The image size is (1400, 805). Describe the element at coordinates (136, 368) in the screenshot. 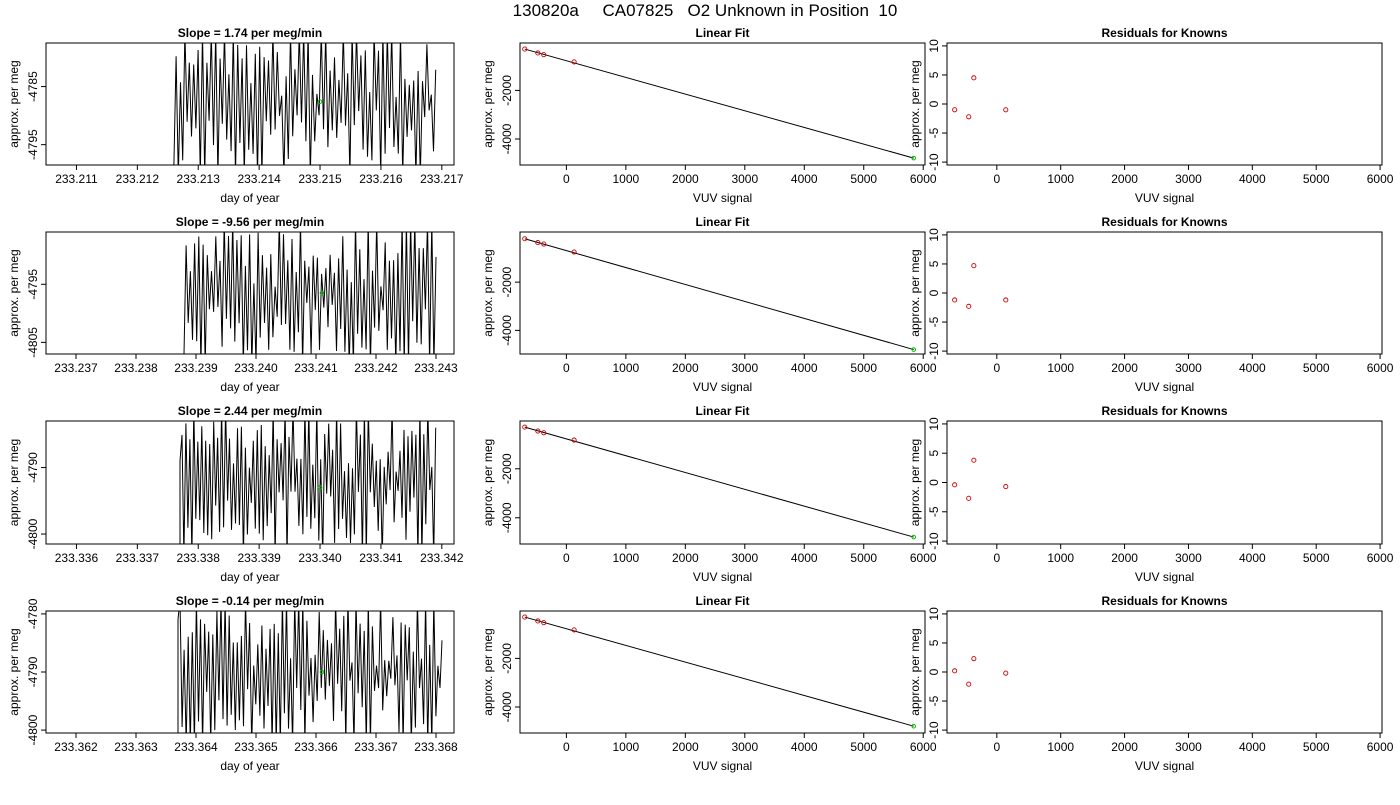

I see `x-tick-label: 233.238` at that location.